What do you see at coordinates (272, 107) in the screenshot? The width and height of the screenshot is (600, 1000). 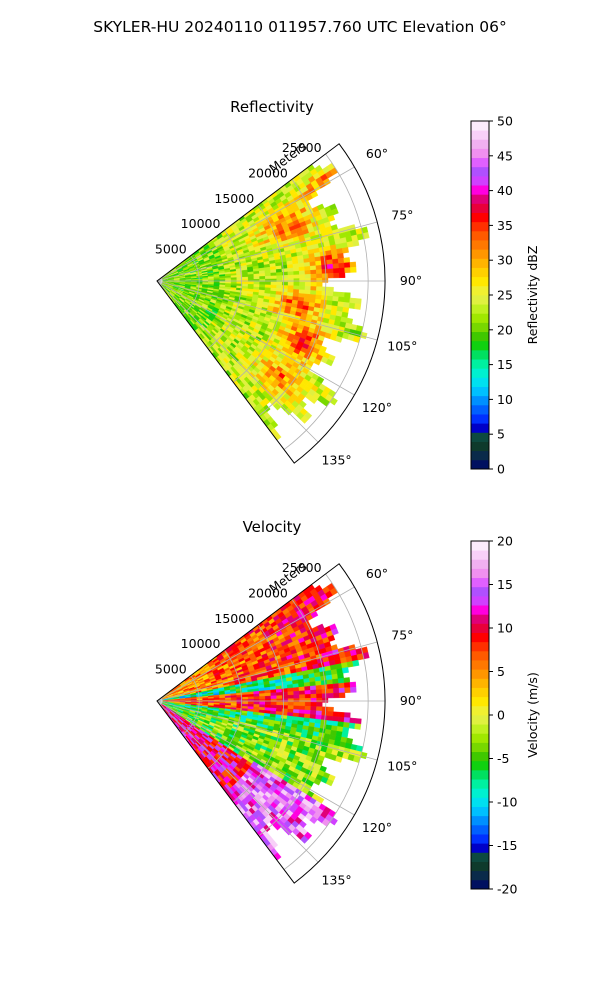 I see `reflectivity-title: Reflectivity` at bounding box center [272, 107].